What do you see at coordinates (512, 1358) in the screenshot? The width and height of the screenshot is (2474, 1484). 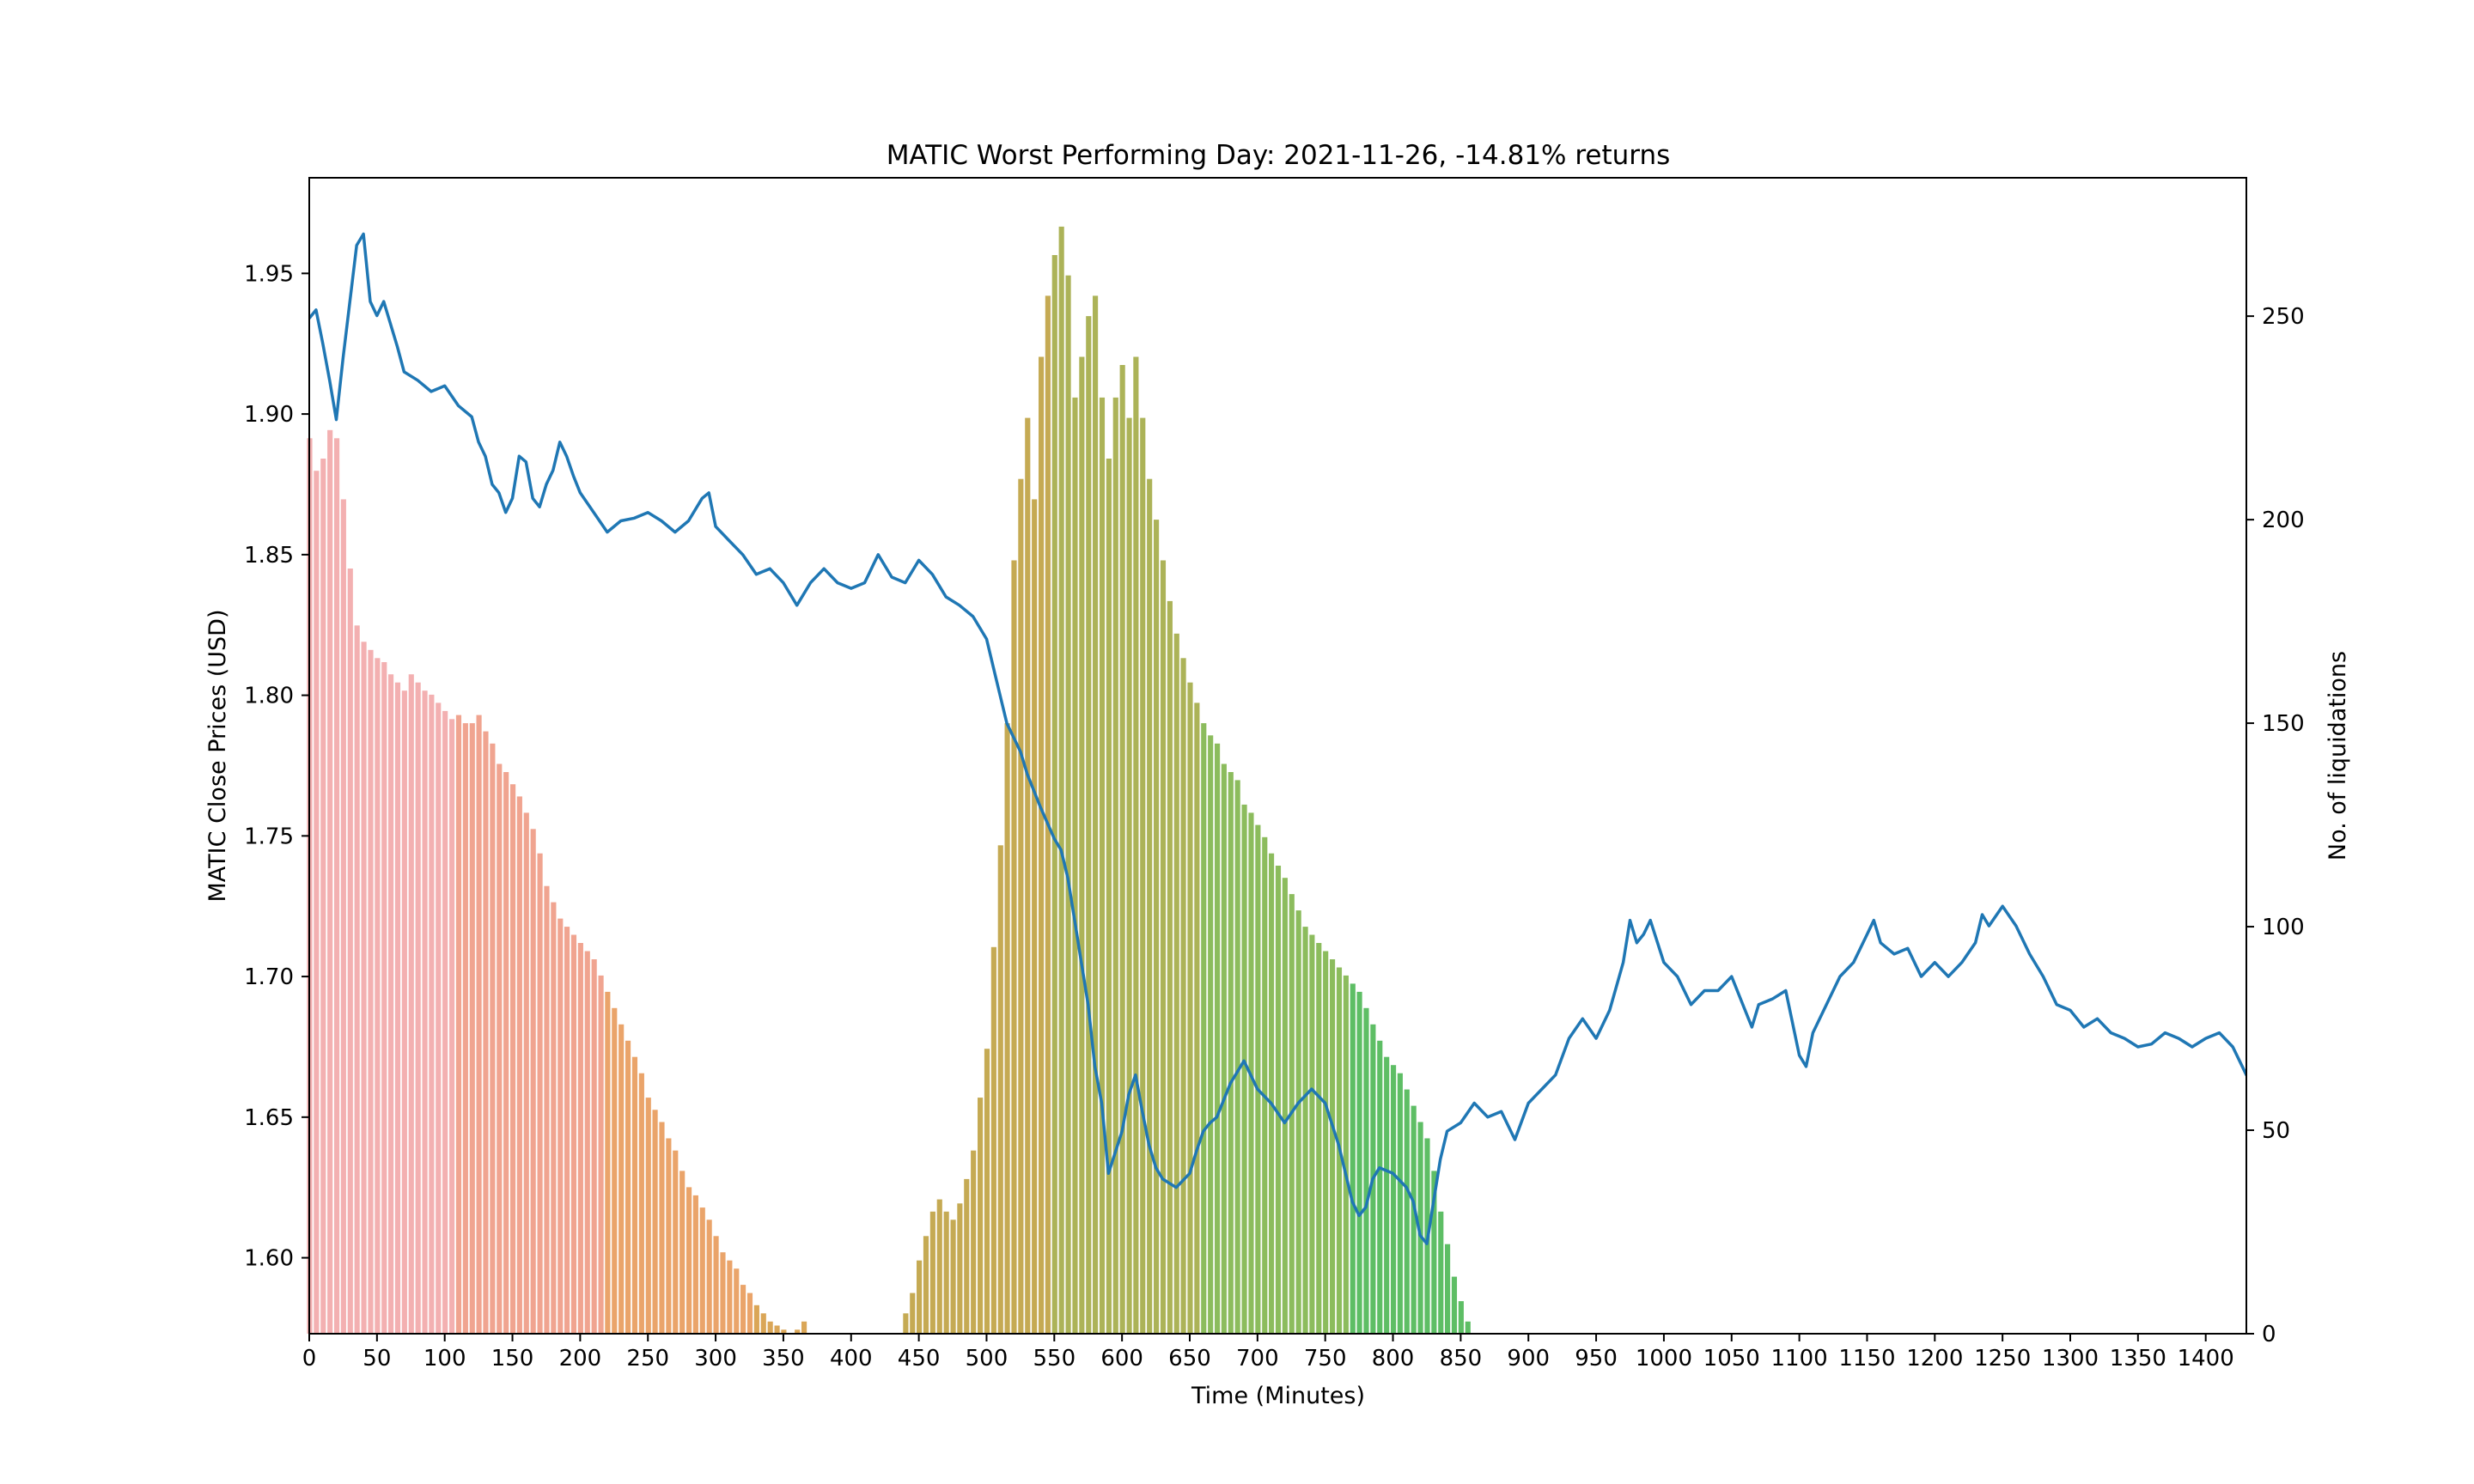 I see `x-tick-label: 150` at bounding box center [512, 1358].